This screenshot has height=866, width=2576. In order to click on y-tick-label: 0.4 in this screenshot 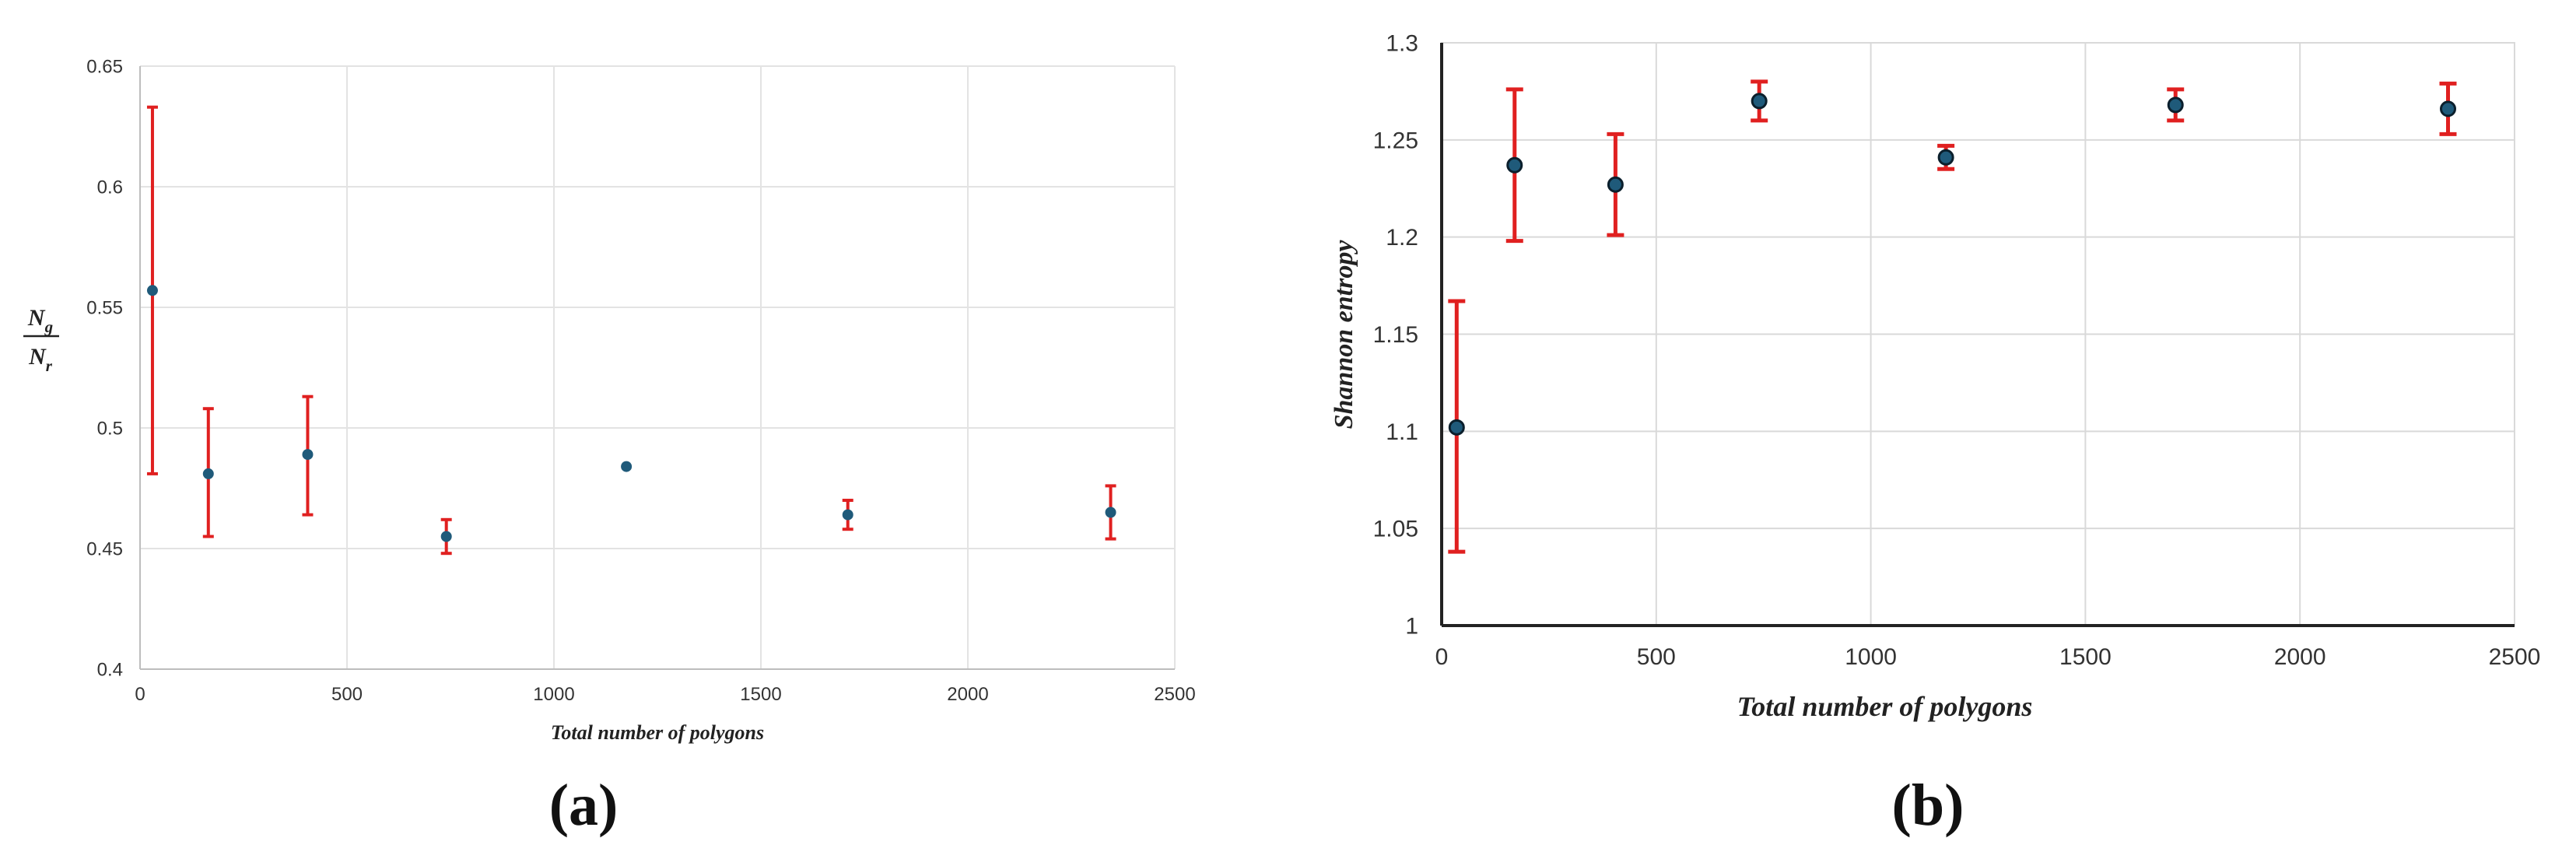, I will do `click(110, 669)`.